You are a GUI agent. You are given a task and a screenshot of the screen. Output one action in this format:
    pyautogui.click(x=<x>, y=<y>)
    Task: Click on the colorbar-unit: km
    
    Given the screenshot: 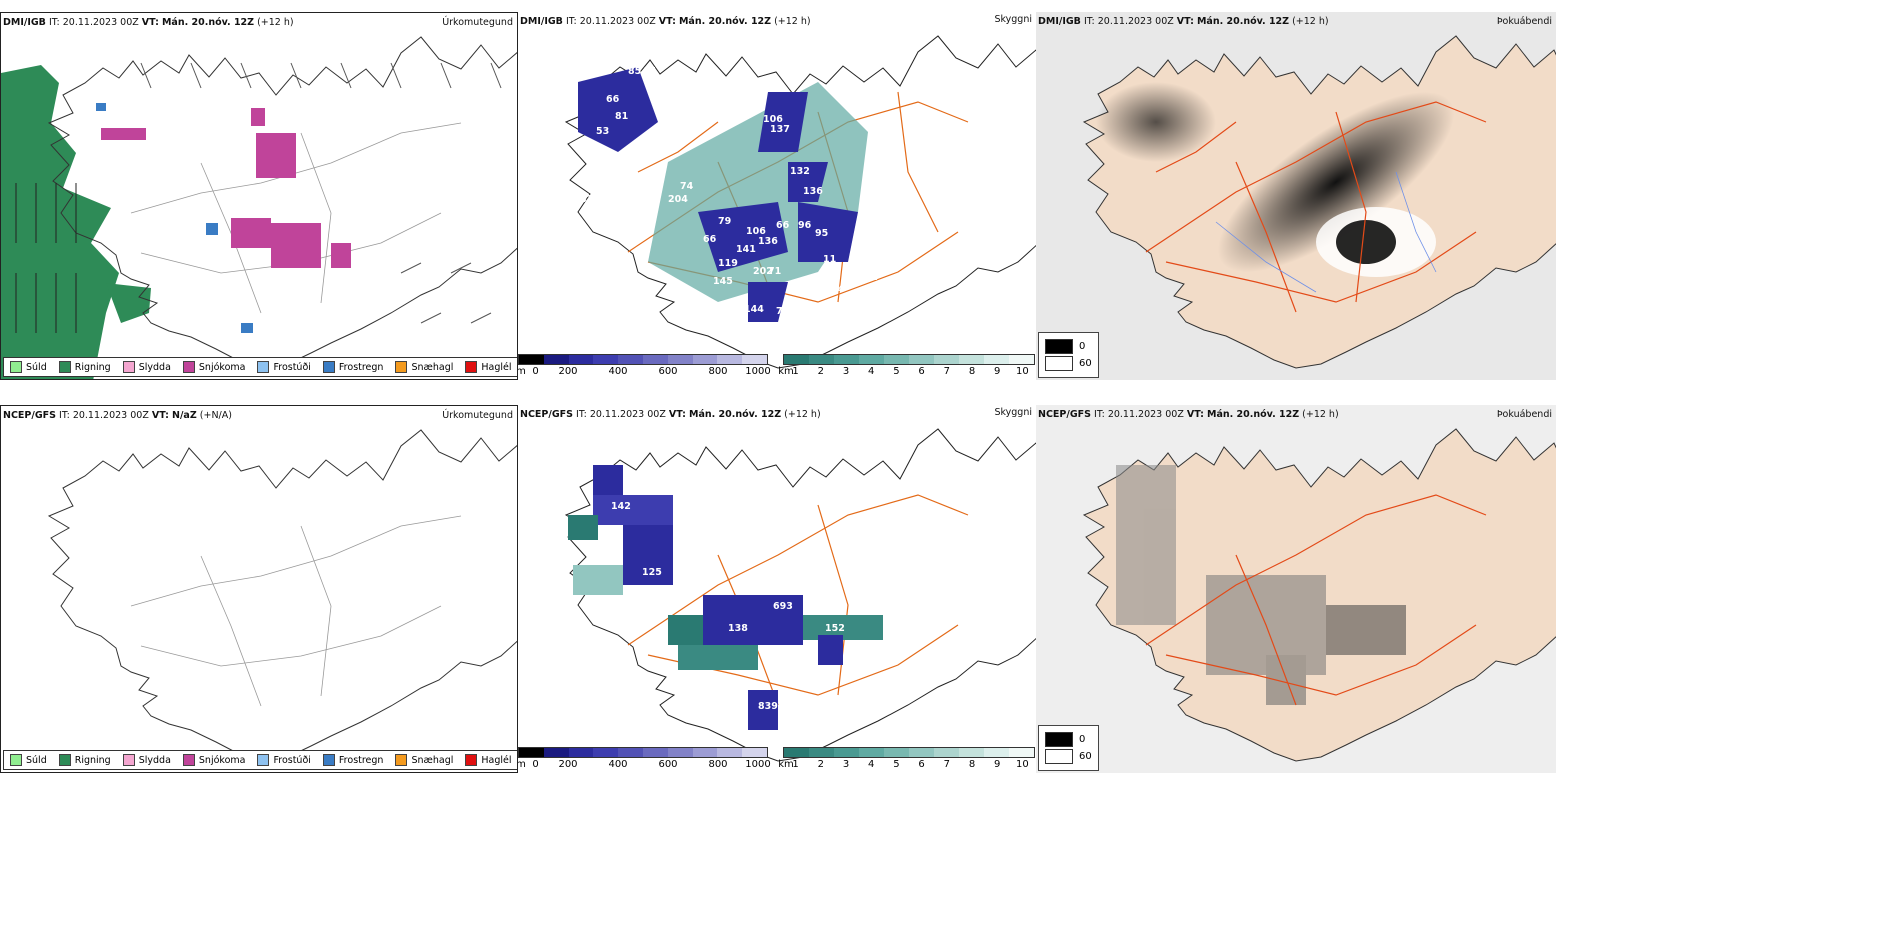 What is the action you would take?
    pyautogui.click(x=786, y=371)
    